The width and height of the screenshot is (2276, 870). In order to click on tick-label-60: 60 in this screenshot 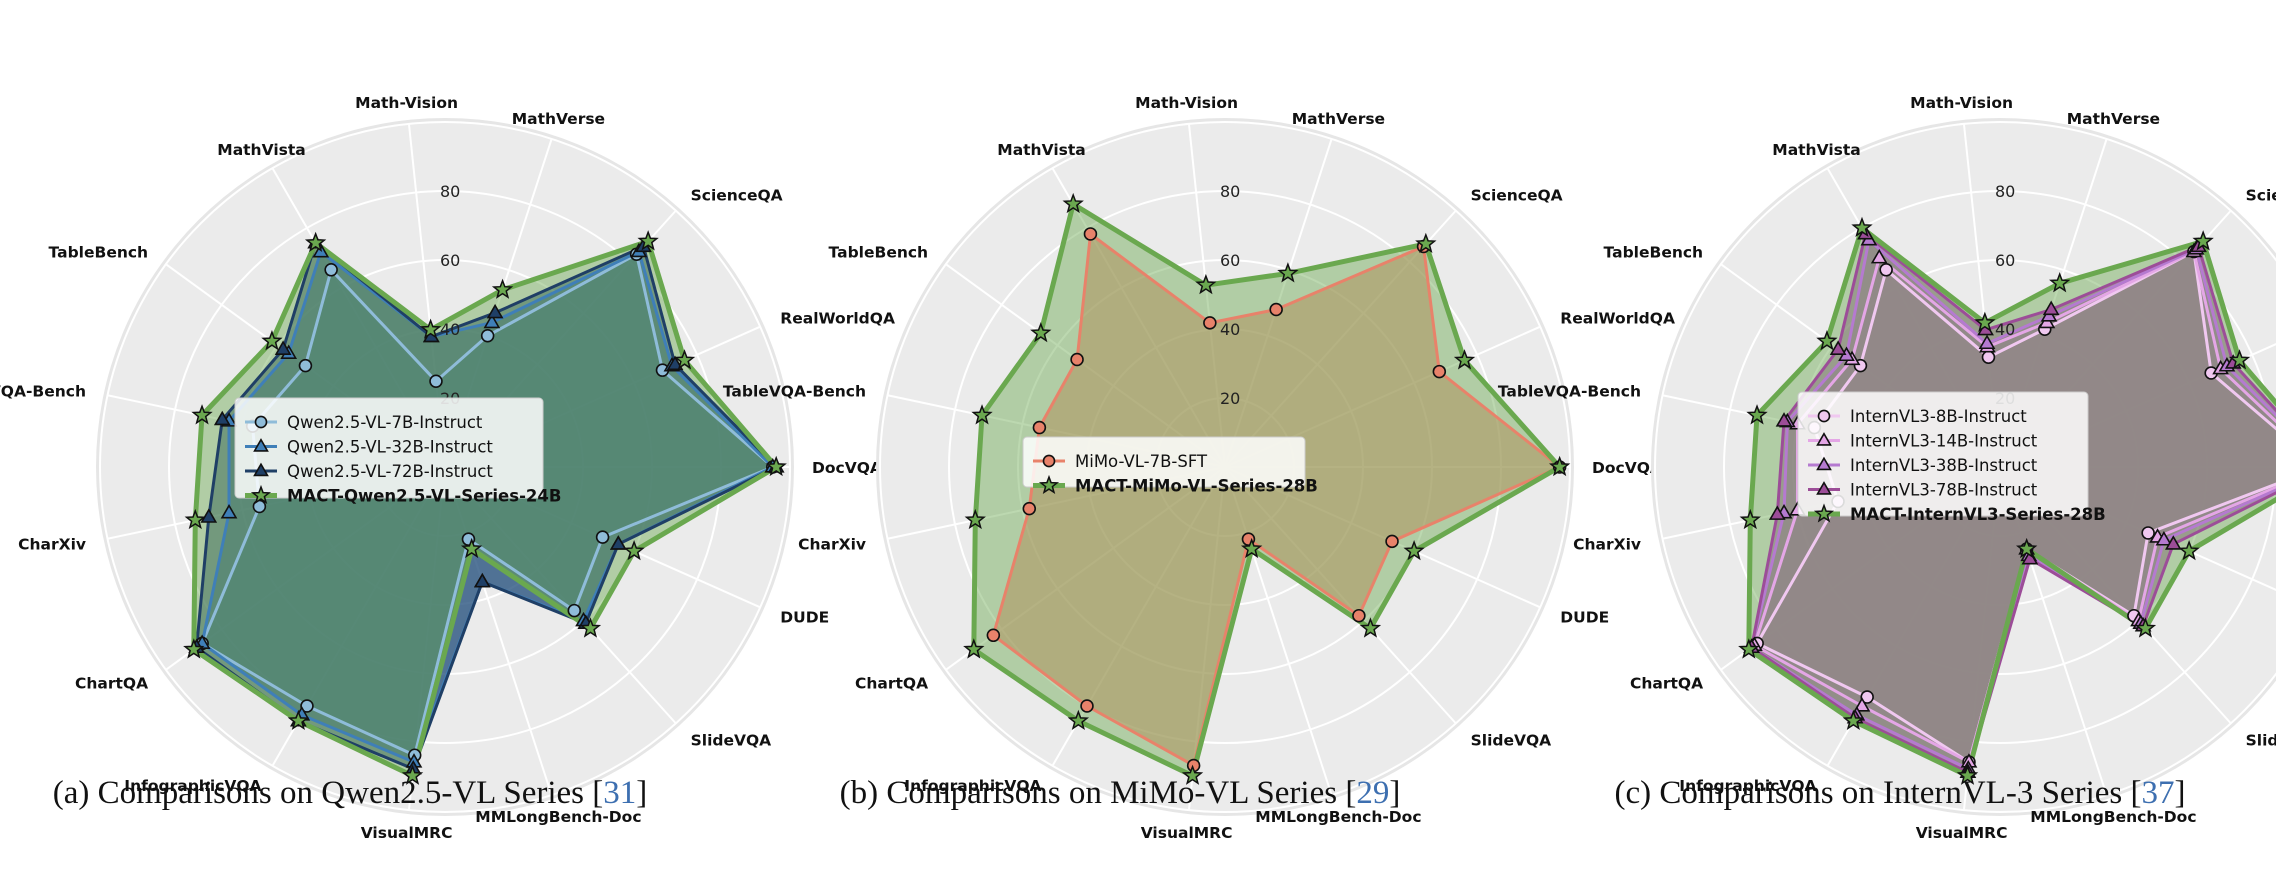, I will do `click(450, 260)`.